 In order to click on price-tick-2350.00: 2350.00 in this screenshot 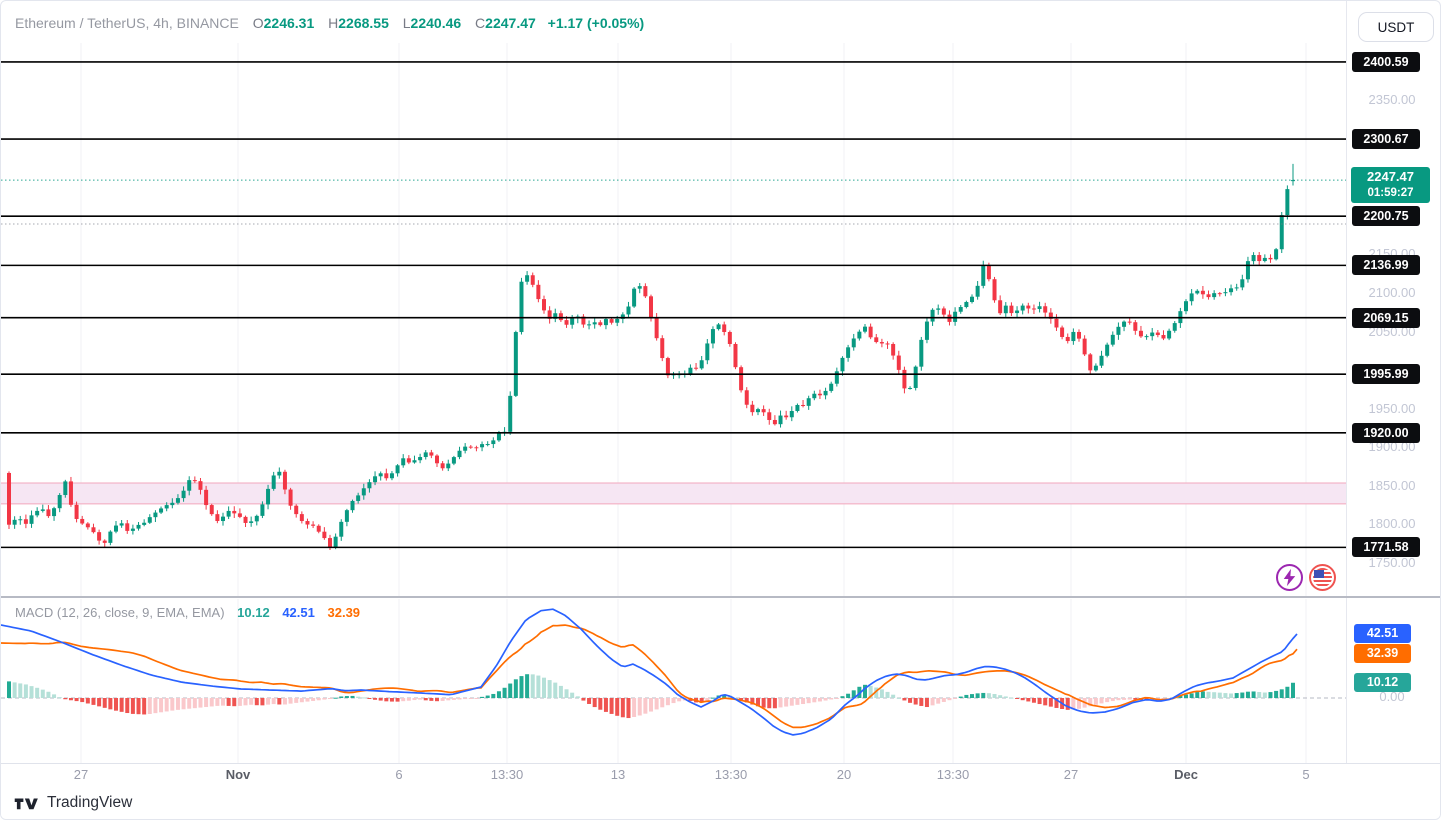, I will do `click(1392, 99)`.